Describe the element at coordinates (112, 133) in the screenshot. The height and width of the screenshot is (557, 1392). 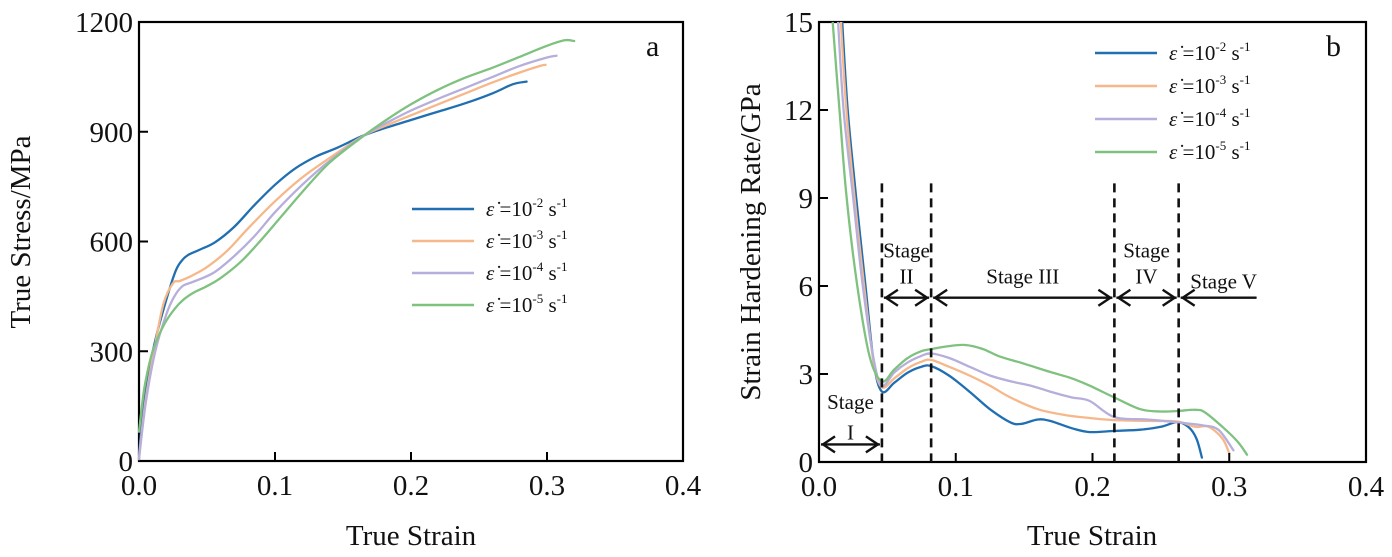
I see `y-tick-label: 900` at that location.